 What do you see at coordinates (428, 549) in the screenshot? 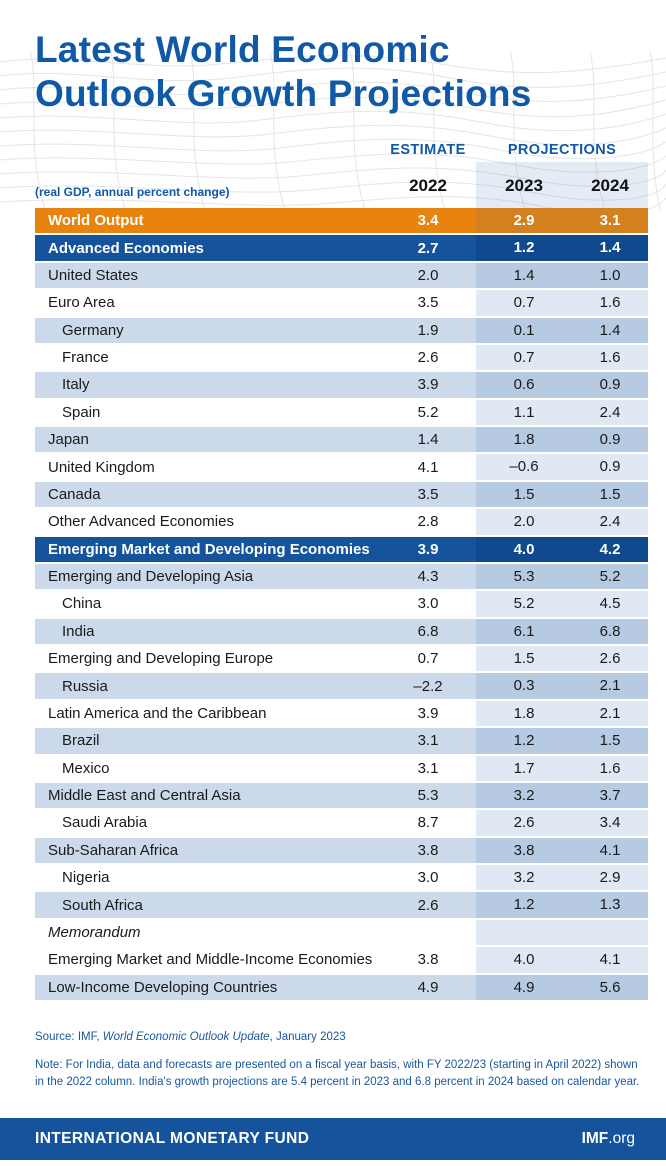
I see `value-2022: 3.9` at bounding box center [428, 549].